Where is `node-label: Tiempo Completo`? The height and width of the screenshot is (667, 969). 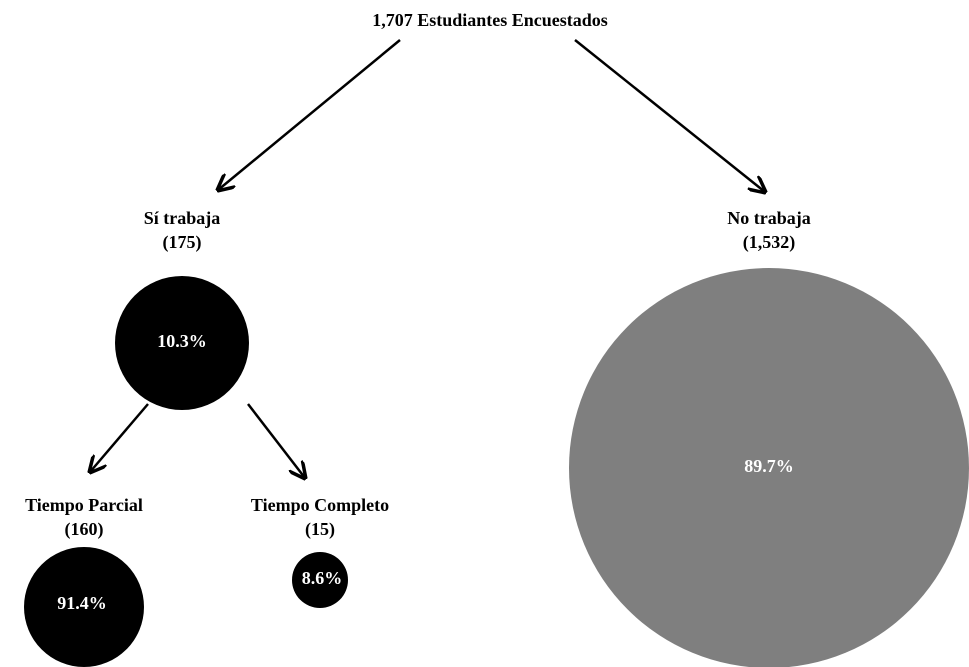 node-label: Tiempo Completo is located at coordinates (320, 505).